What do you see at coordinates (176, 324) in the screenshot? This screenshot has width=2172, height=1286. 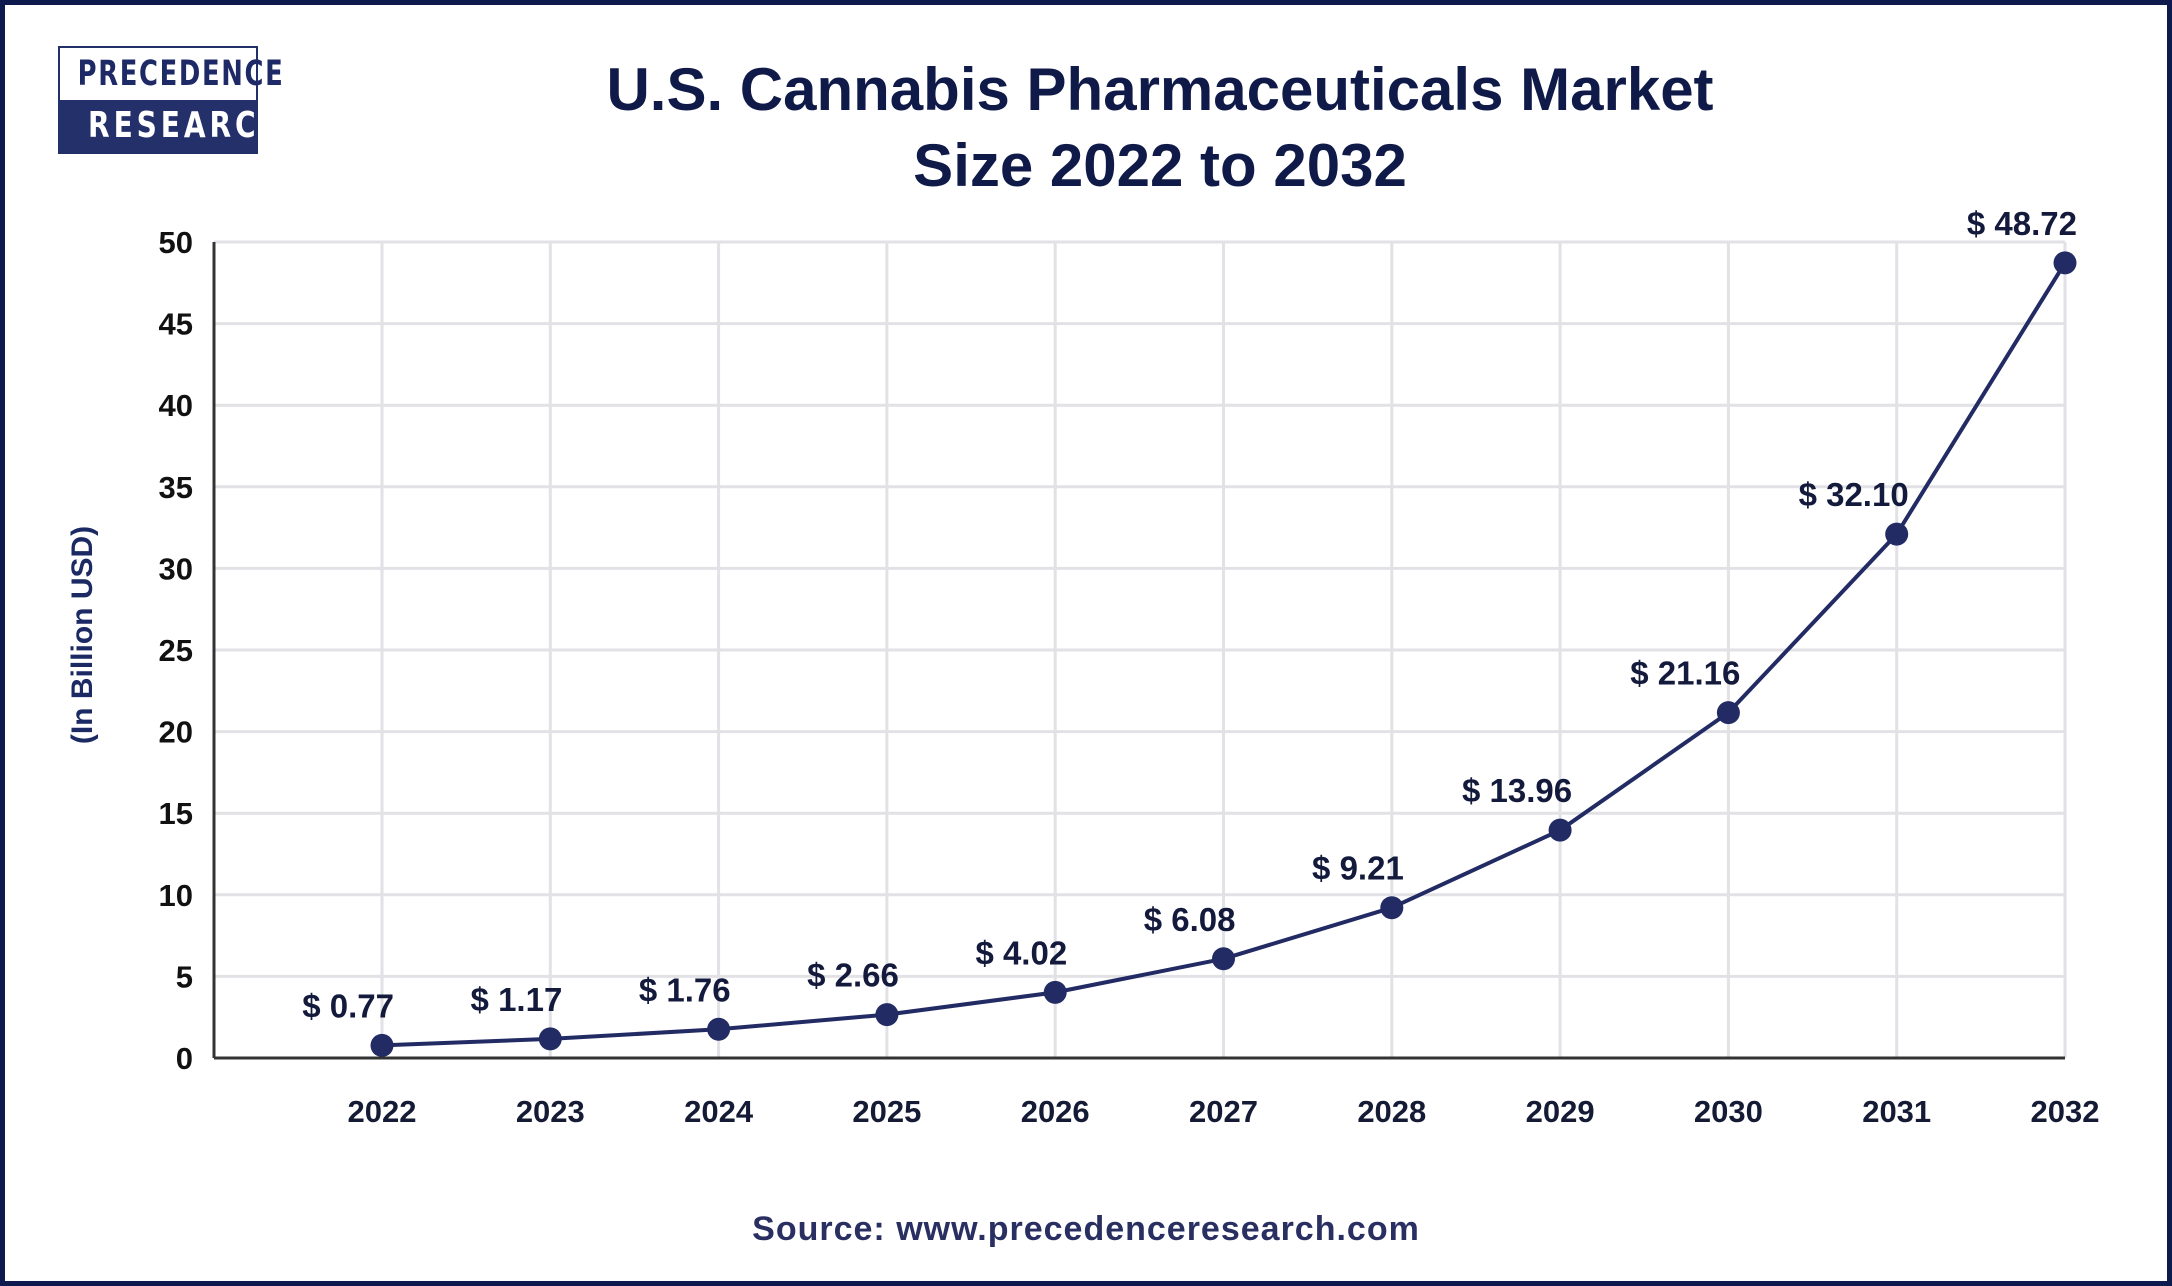 I see `y-tick-label: 45` at bounding box center [176, 324].